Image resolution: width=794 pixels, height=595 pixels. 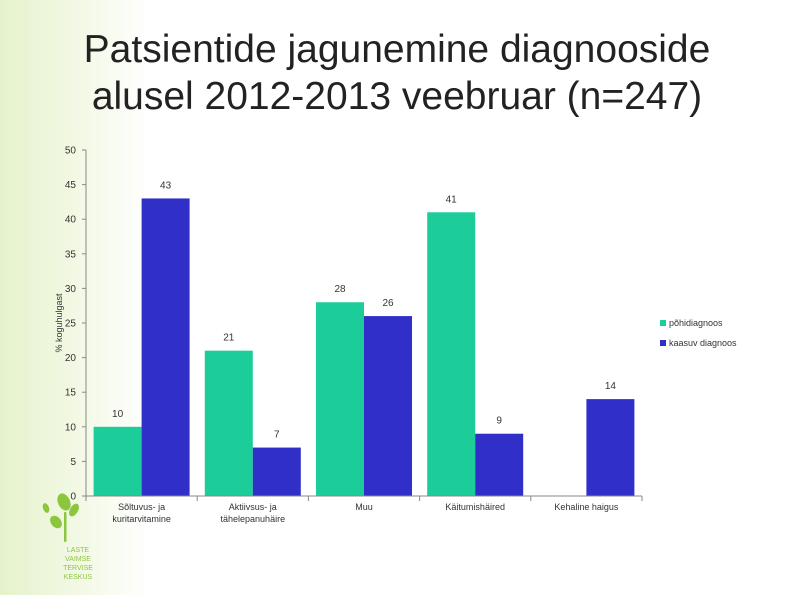 I want to click on slide-title-line-1: Patsientide jagunemine diagnooside, so click(x=397, y=49).